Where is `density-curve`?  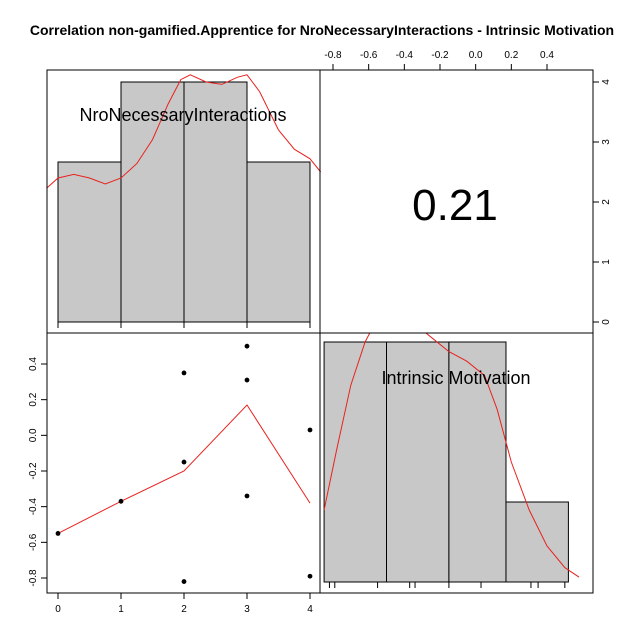 density-curve is located at coordinates (184, 131).